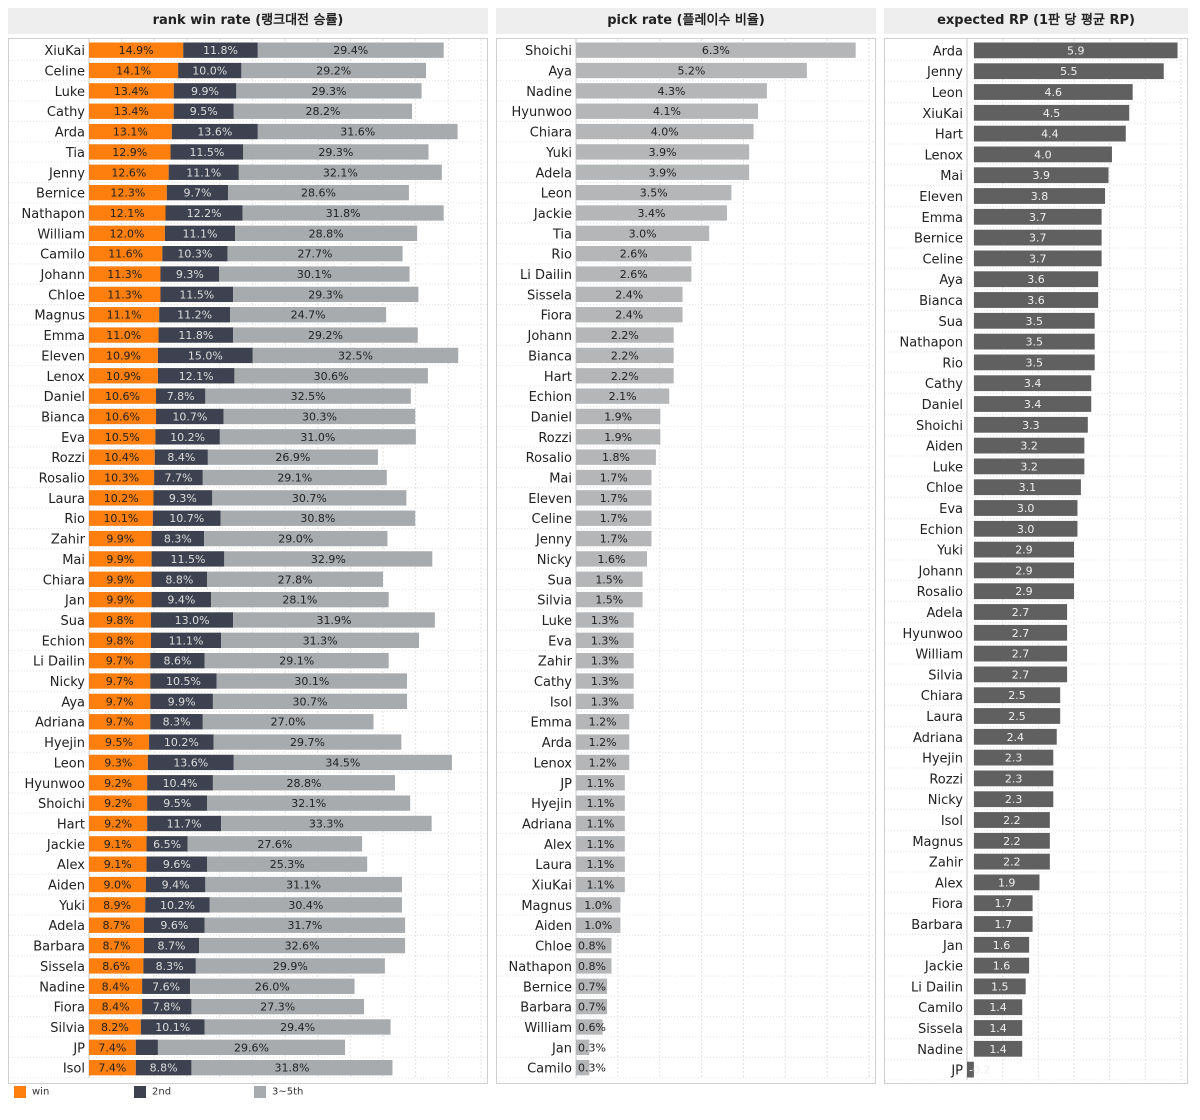  Describe the element at coordinates (940, 1029) in the screenshot. I see `category-label-sissela: Sissela` at that location.